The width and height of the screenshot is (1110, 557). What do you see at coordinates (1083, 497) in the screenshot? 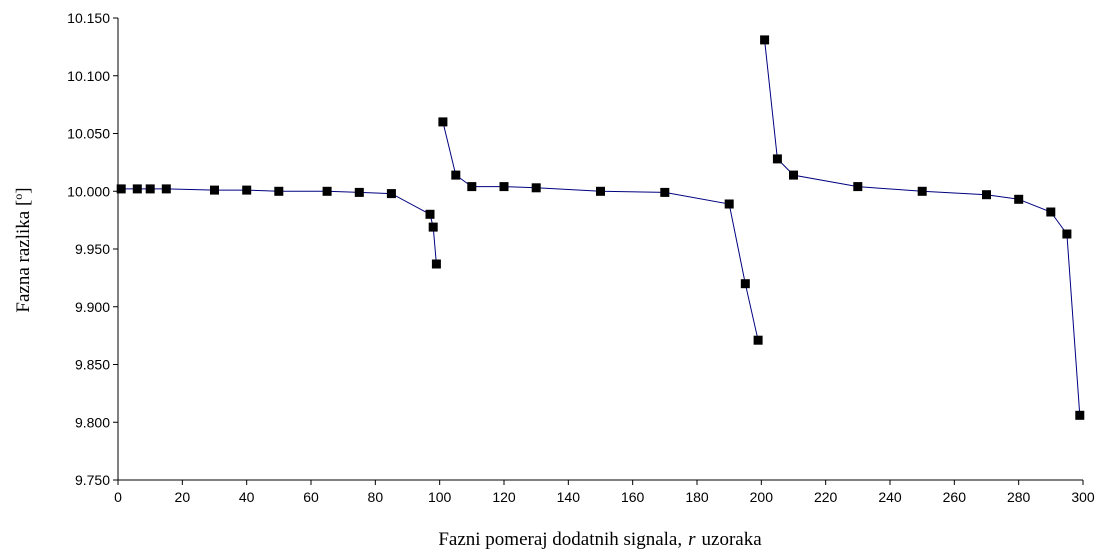
I see `x-tick-label: 300` at bounding box center [1083, 497].